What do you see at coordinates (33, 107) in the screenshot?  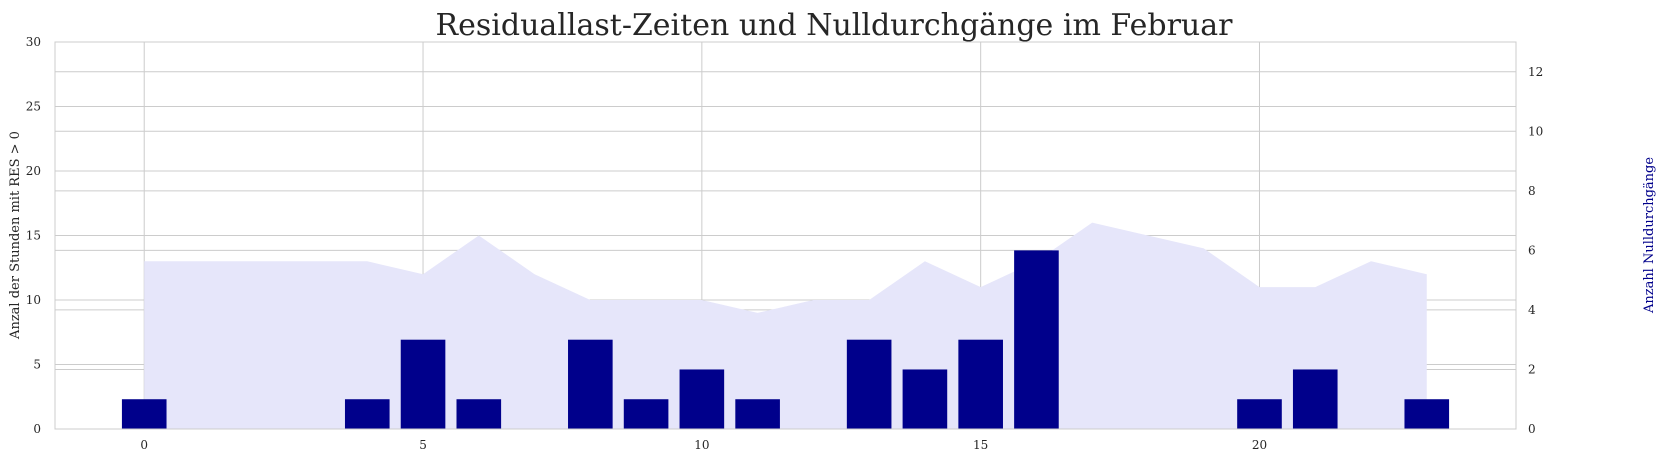 I see `y-left-tick-label: 25` at bounding box center [33, 107].